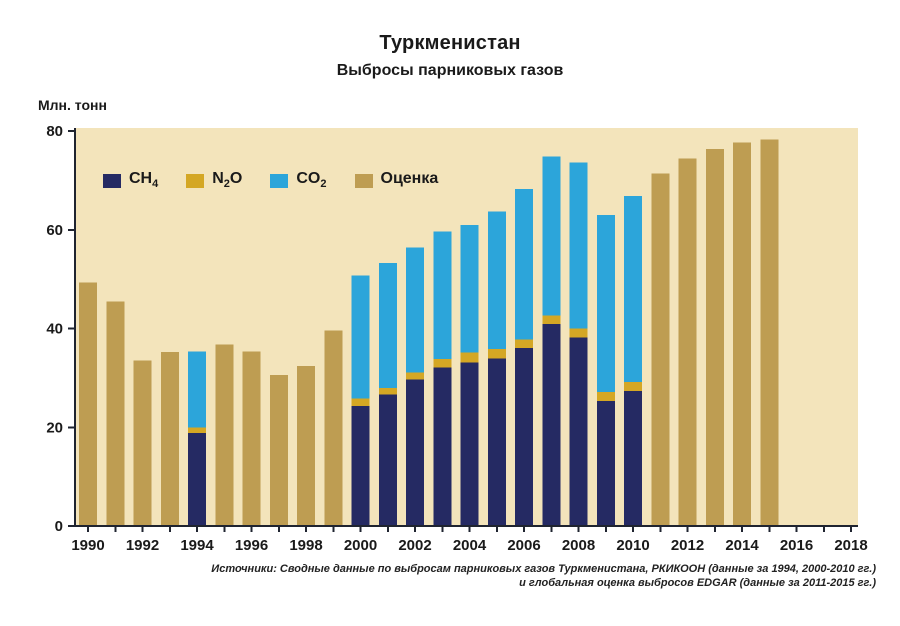 This screenshot has width=900, height=626. What do you see at coordinates (469, 288) in the screenshot?
I see `bar-segment-CO2-2004` at bounding box center [469, 288].